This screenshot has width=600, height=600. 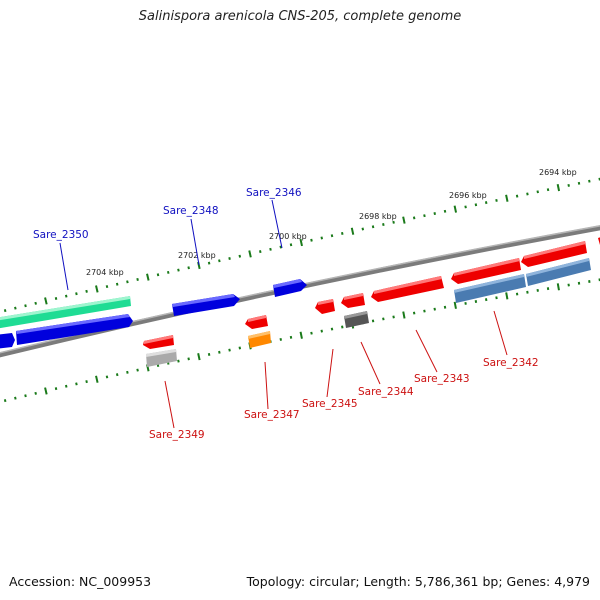 What do you see at coordinates (61, 235) in the screenshot?
I see `gene-label: Sare_2350` at bounding box center [61, 235].